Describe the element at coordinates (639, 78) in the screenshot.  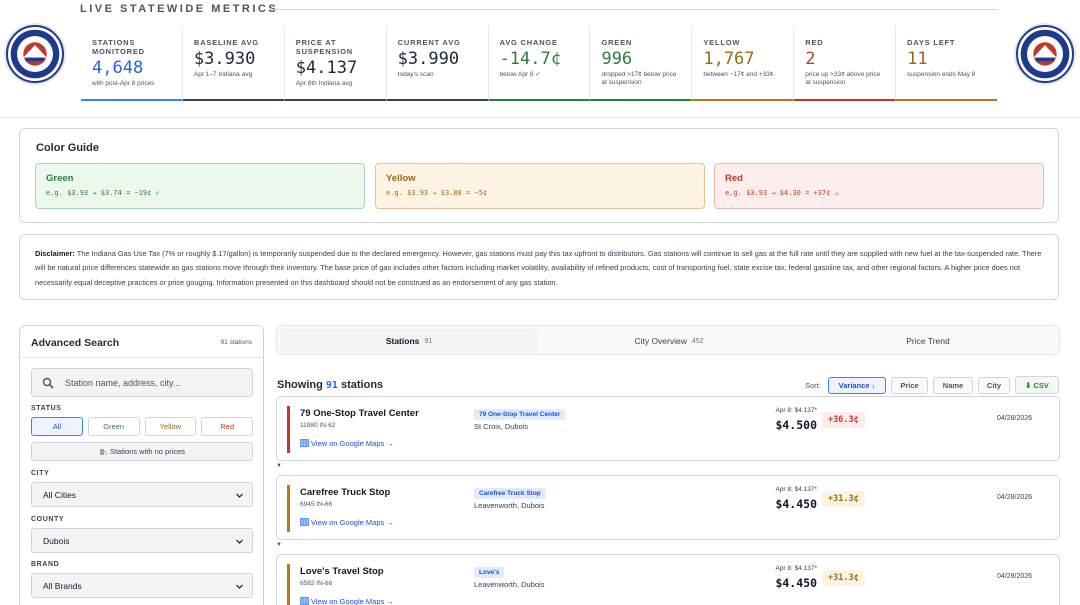
I see `metric-subtext: dropped >17¢ below price at suspension` at that location.